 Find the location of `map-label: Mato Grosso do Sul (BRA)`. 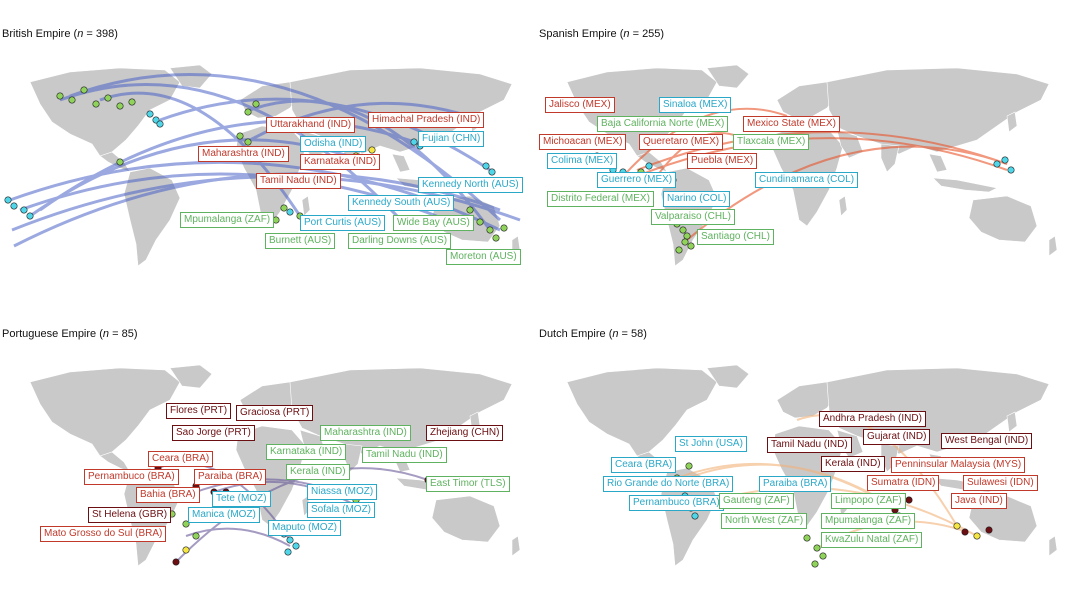

map-label: Mato Grosso do Sul (BRA) is located at coordinates (103, 534).